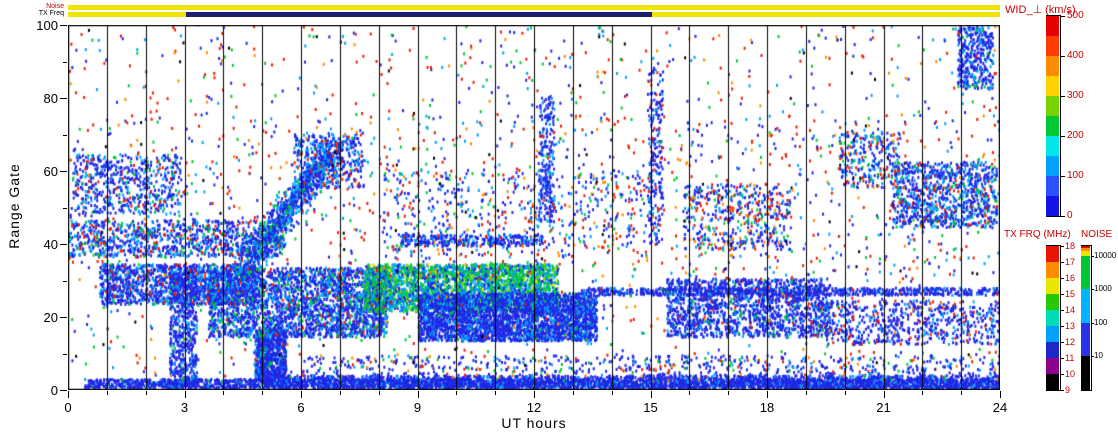 The width and height of the screenshot is (1118, 435). What do you see at coordinates (767, 407) in the screenshot?
I see `x-axis-tick-label: 18` at bounding box center [767, 407].